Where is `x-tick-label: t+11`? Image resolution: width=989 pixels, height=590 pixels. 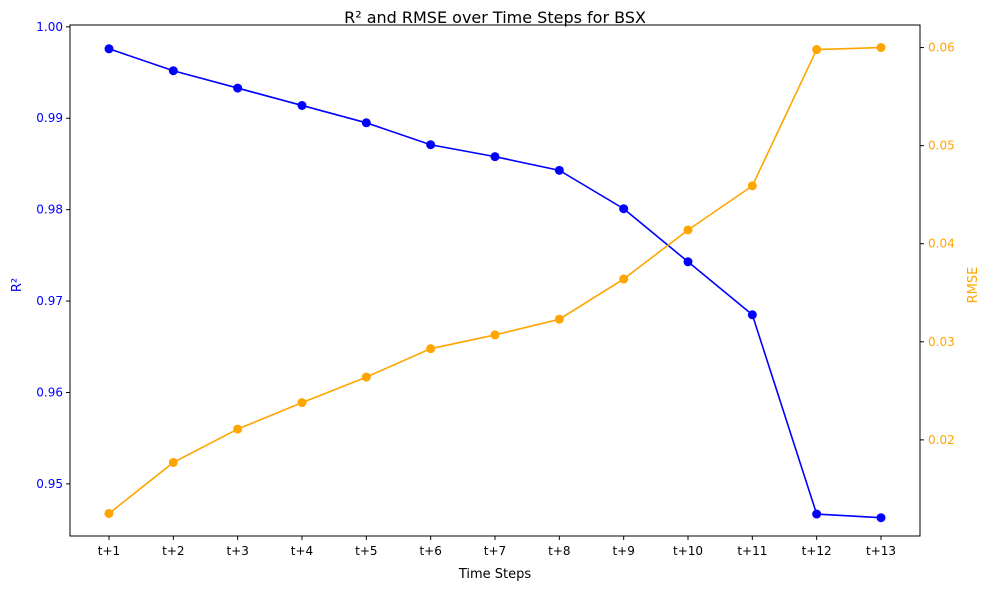 x-tick-label: t+11 is located at coordinates (752, 551).